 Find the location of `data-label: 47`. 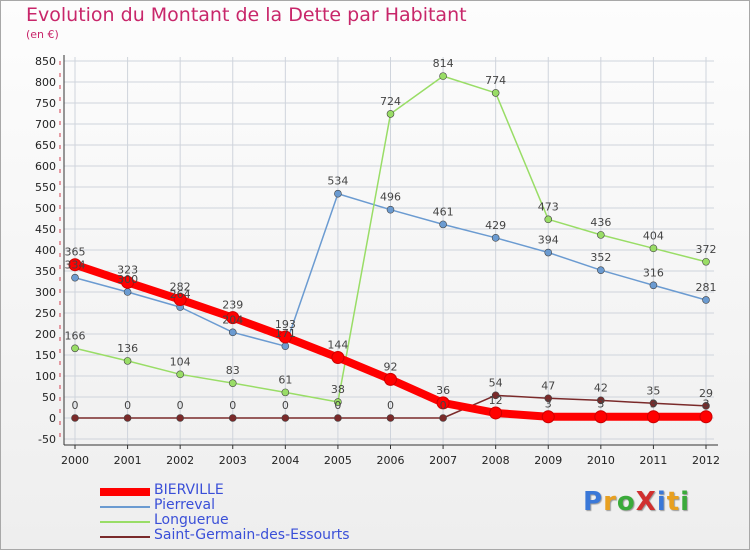

data-label: 47 is located at coordinates (548, 385).